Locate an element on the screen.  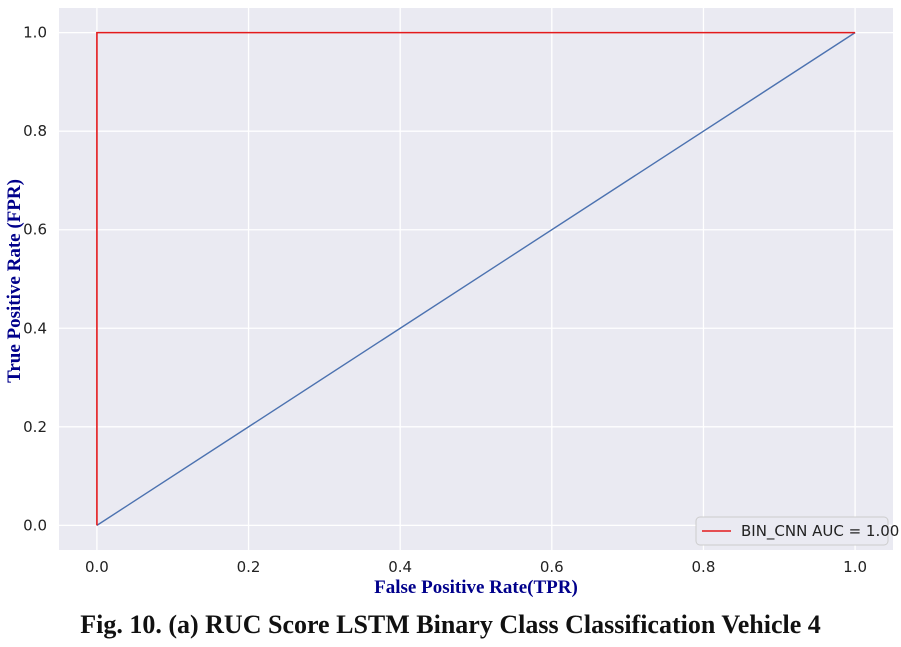
y-tick-label: 0.6 is located at coordinates (35, 230).